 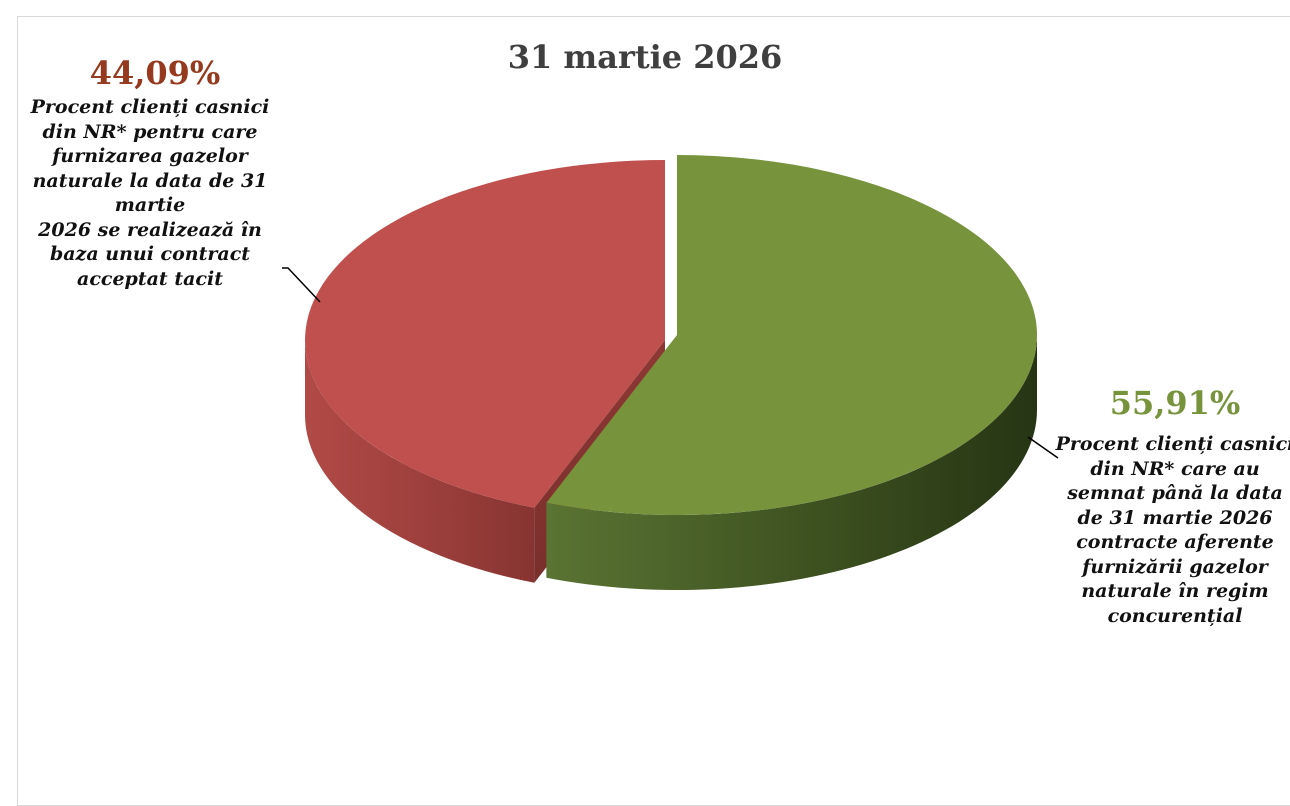 I want to click on slice-tacit, so click(x=485, y=334).